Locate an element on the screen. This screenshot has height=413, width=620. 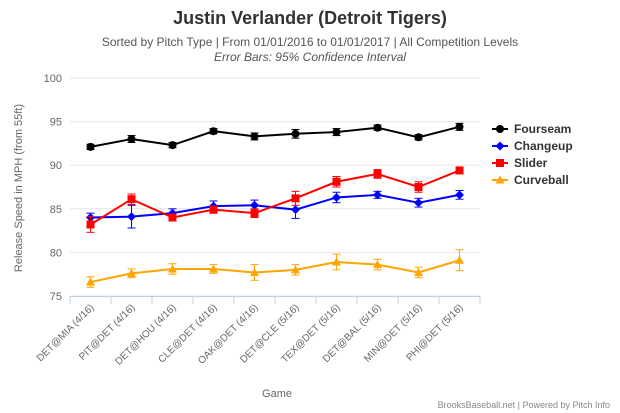
y-axis-ticks: 75 80 85 90 95 100 is located at coordinates (53, 188).